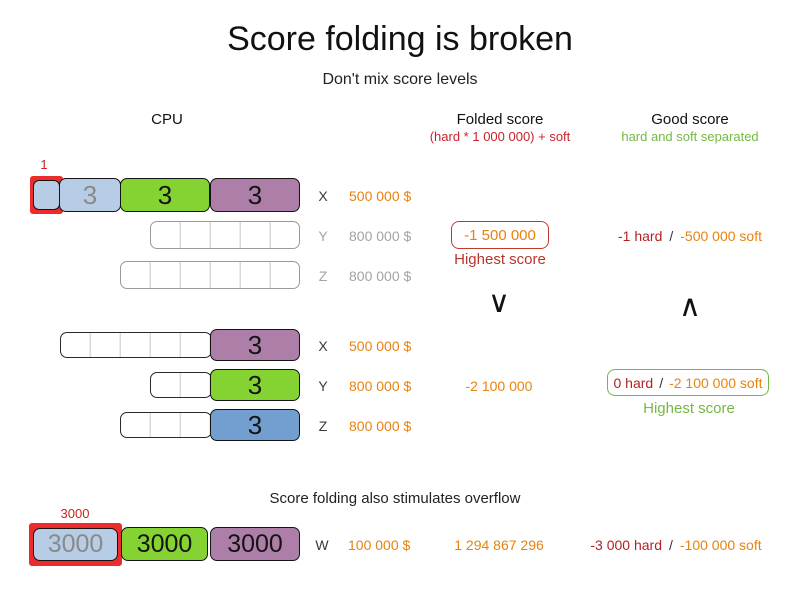 Image resolution: width=800 pixels, height=600 pixels. I want to click on good-score-soft: -500 000 soft, so click(721, 236).